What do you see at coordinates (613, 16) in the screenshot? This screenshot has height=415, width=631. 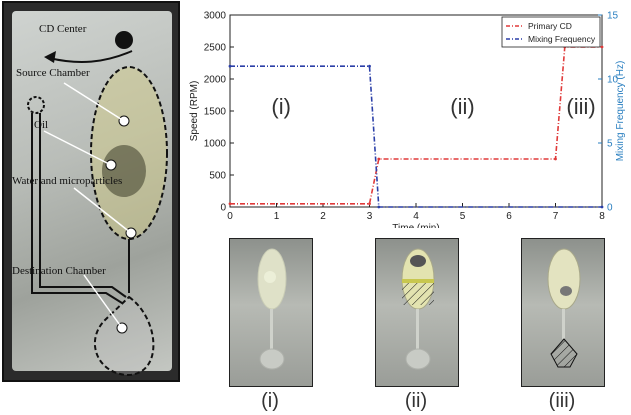 I see `y-right-tick-label: 15` at bounding box center [613, 16].